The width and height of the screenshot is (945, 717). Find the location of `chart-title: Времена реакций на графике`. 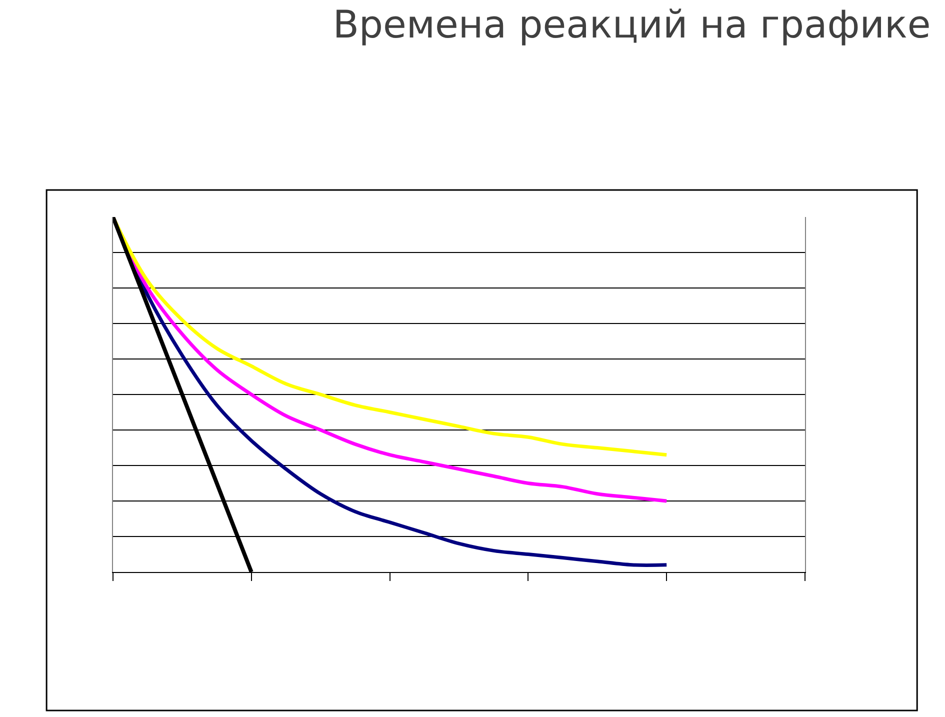

chart-title: Времена реакций на графике is located at coordinates (631, 24).